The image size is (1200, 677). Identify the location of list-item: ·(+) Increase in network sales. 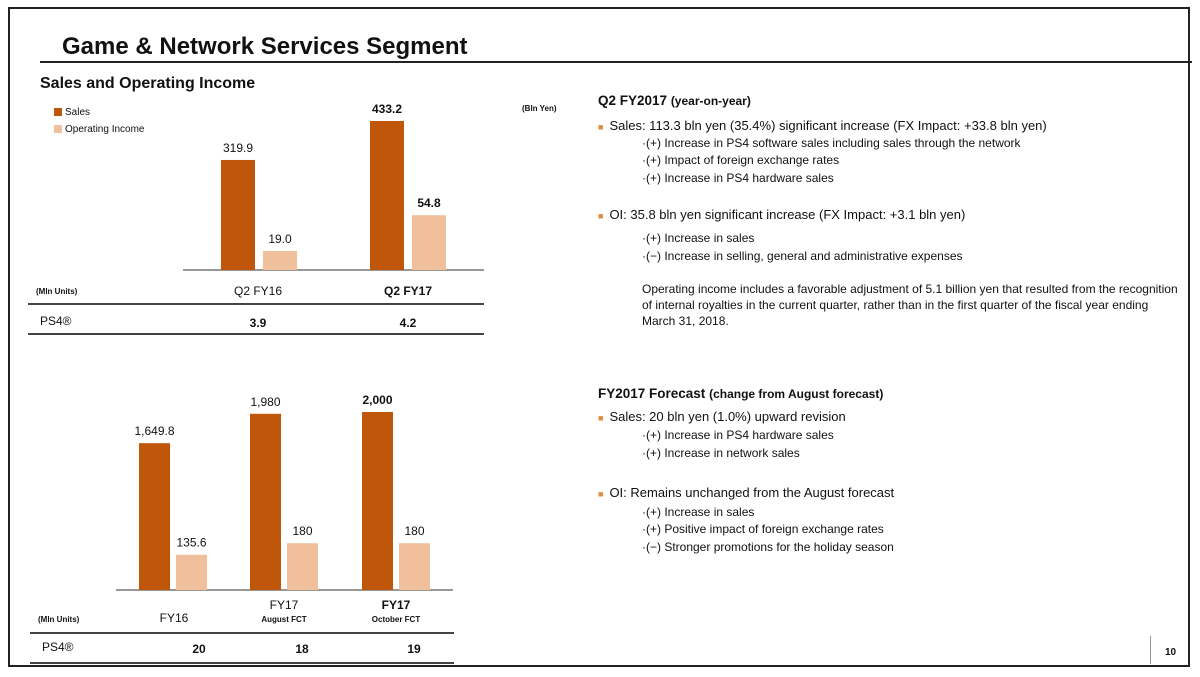
(721, 453).